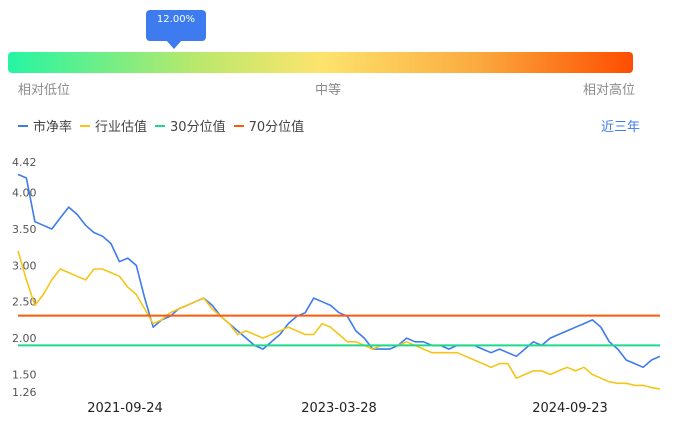 This screenshot has width=686, height=442. Describe the element at coordinates (24, 375) in the screenshot. I see `y-tick-label: 1.50` at that location.